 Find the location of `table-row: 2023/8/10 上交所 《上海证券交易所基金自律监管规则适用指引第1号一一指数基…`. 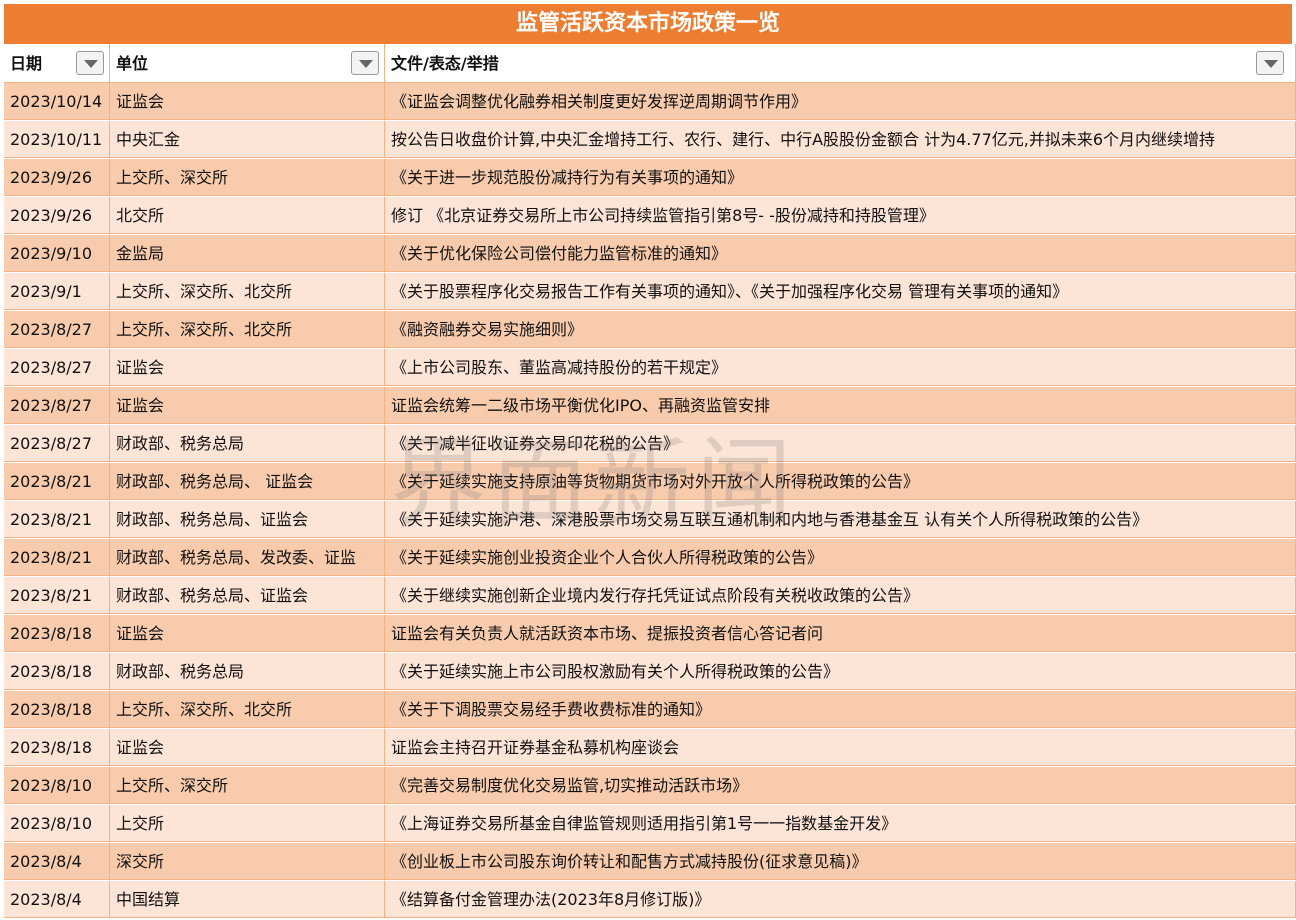

table-row: 2023/8/10 上交所 《上海证券交易所基金自律监管规则适用指引第1号一一指数基… is located at coordinates (650, 824).